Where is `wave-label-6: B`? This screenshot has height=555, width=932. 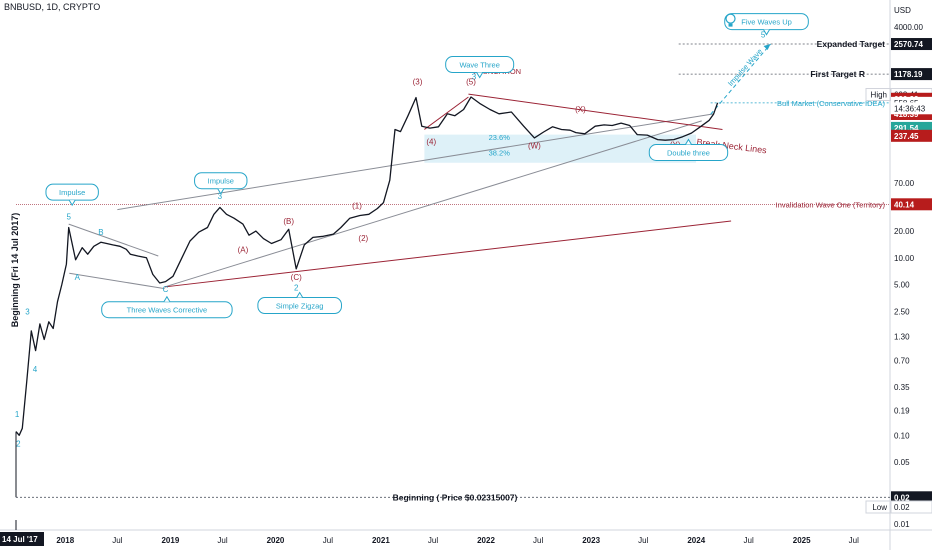 wave-label-6: B is located at coordinates (100, 232).